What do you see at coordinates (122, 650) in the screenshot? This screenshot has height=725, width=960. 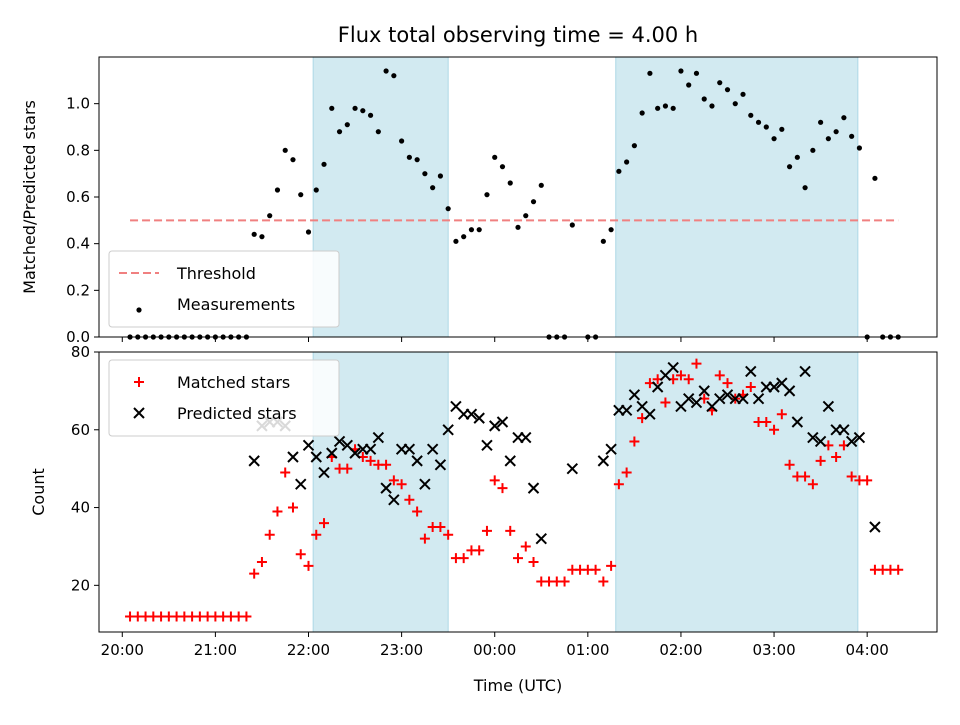 I see `x-tick-label: 20:00` at bounding box center [122, 650].